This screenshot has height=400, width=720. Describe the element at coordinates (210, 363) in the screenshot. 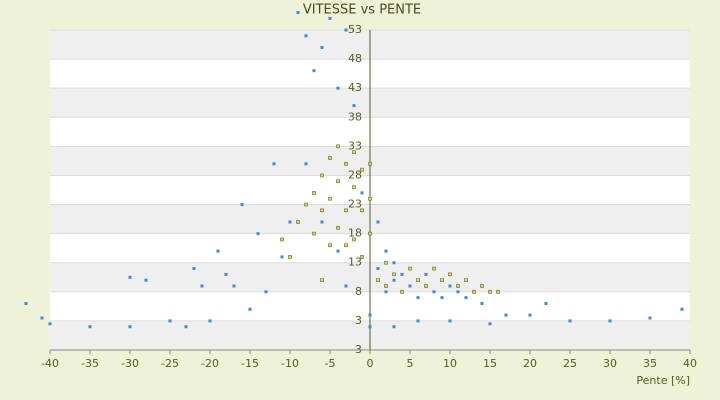

I see `x-tick-label: -20` at that location.